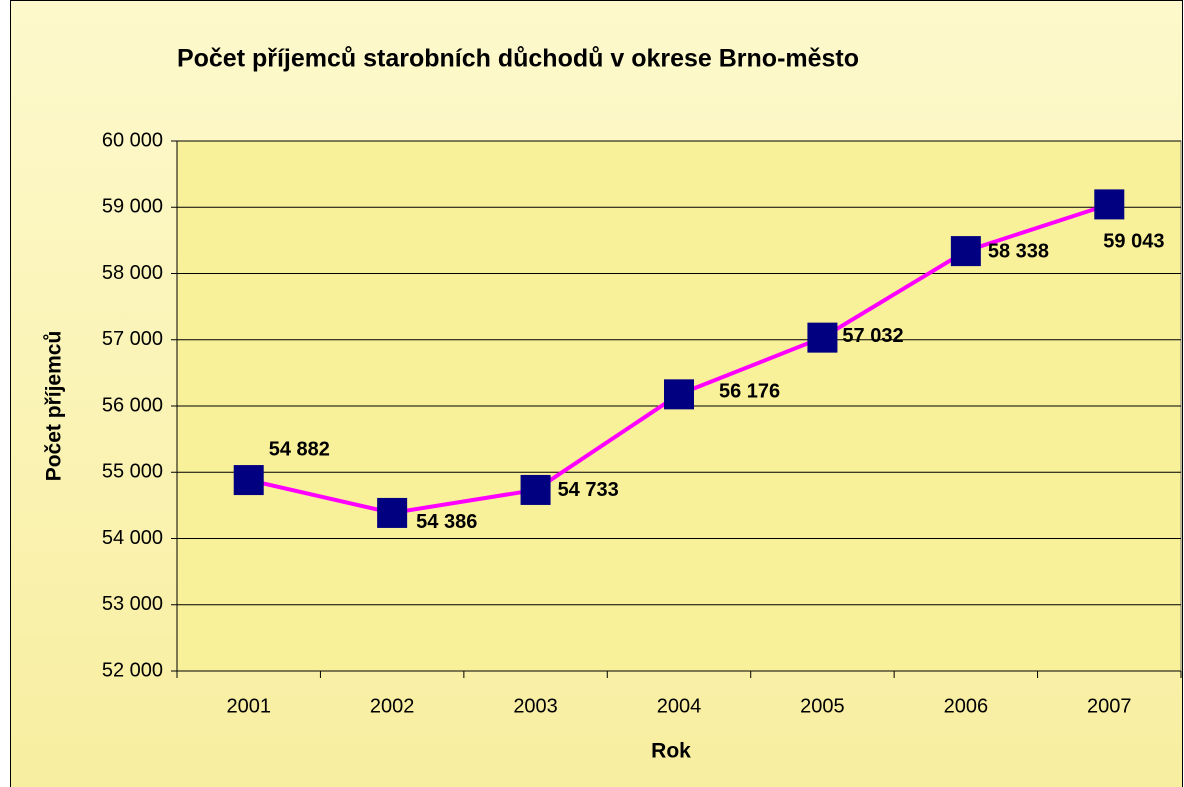 This screenshot has width=1184, height=787. I want to click on x-tick-label: 2003, so click(535, 706).